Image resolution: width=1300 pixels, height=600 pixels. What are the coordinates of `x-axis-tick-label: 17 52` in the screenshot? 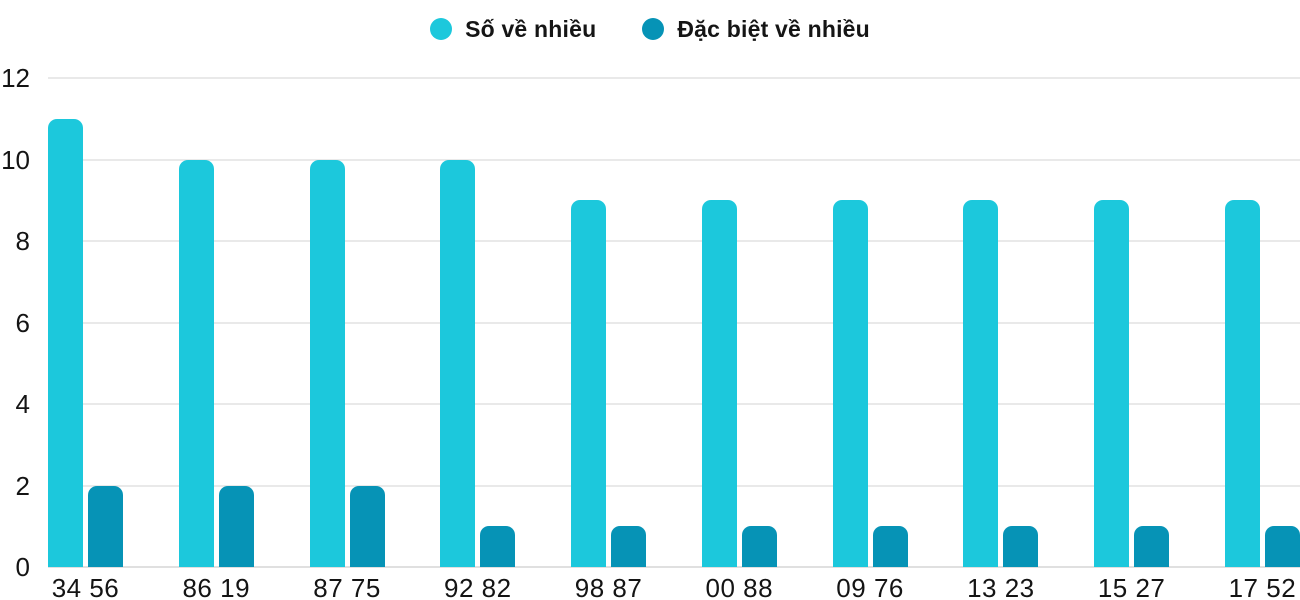 It's located at (1262, 586).